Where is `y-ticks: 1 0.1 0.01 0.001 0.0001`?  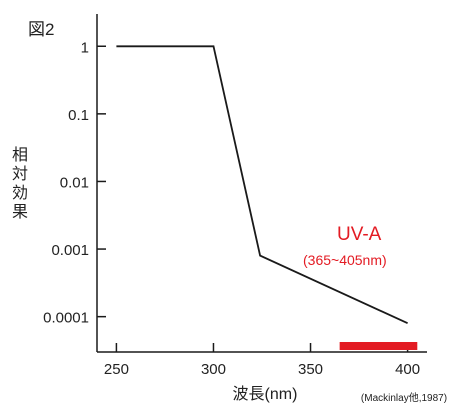
y-ticks: 1 0.1 0.01 0.001 0.0001 is located at coordinates (74, 183).